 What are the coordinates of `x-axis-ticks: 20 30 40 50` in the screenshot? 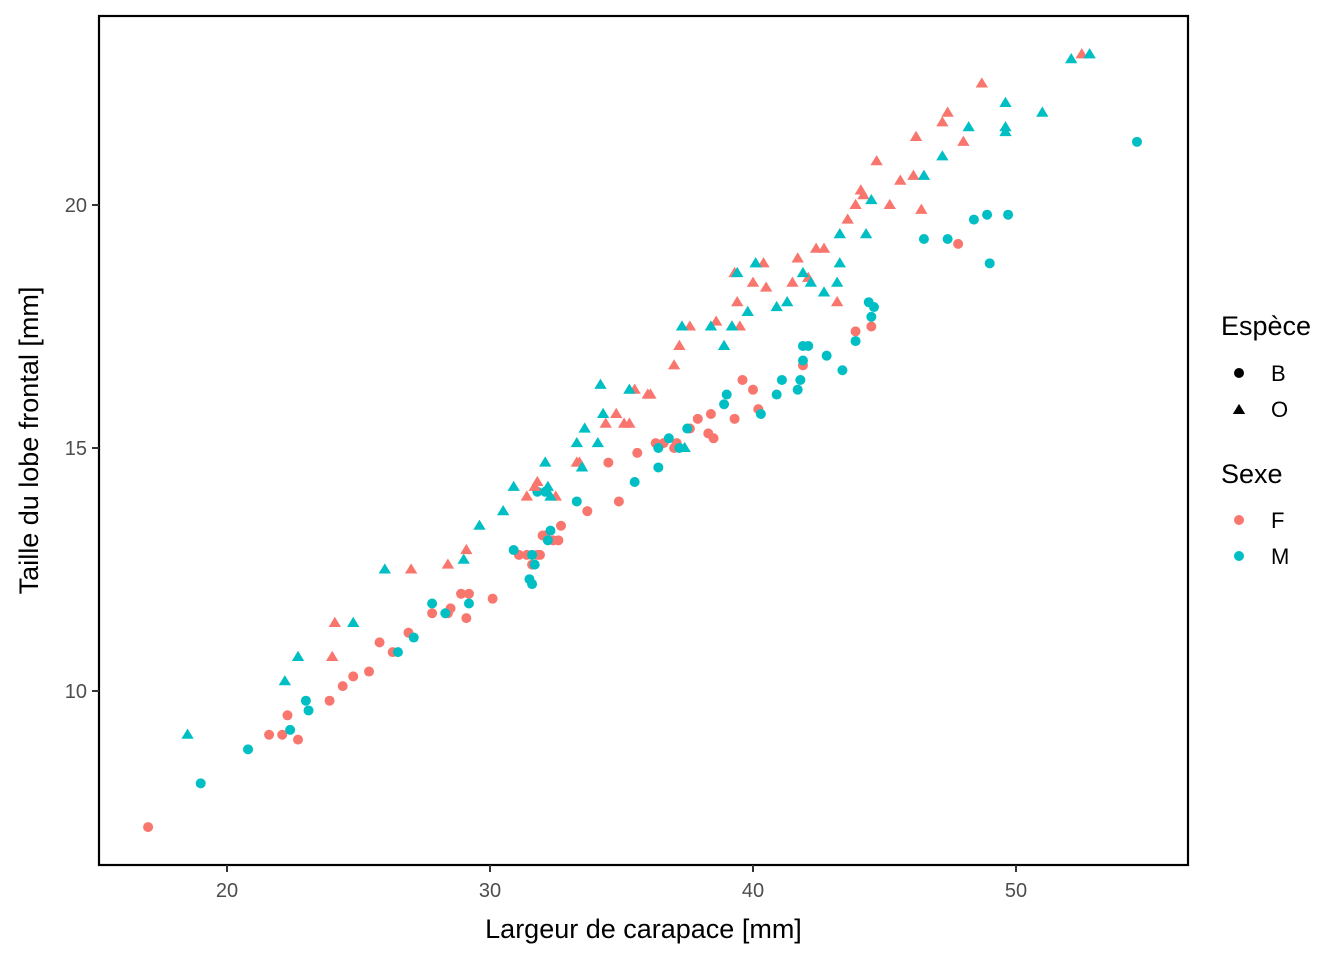 It's located at (621, 883).